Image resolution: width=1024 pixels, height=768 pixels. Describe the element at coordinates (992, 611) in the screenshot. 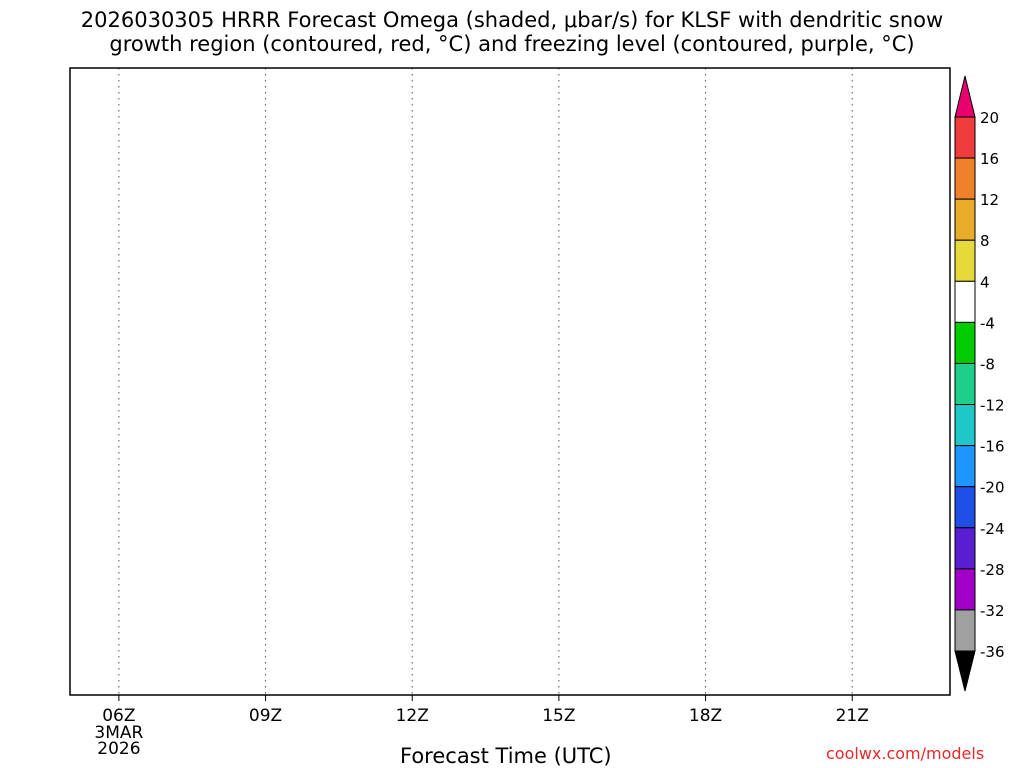

I see `colorbar-label-12: -32` at that location.